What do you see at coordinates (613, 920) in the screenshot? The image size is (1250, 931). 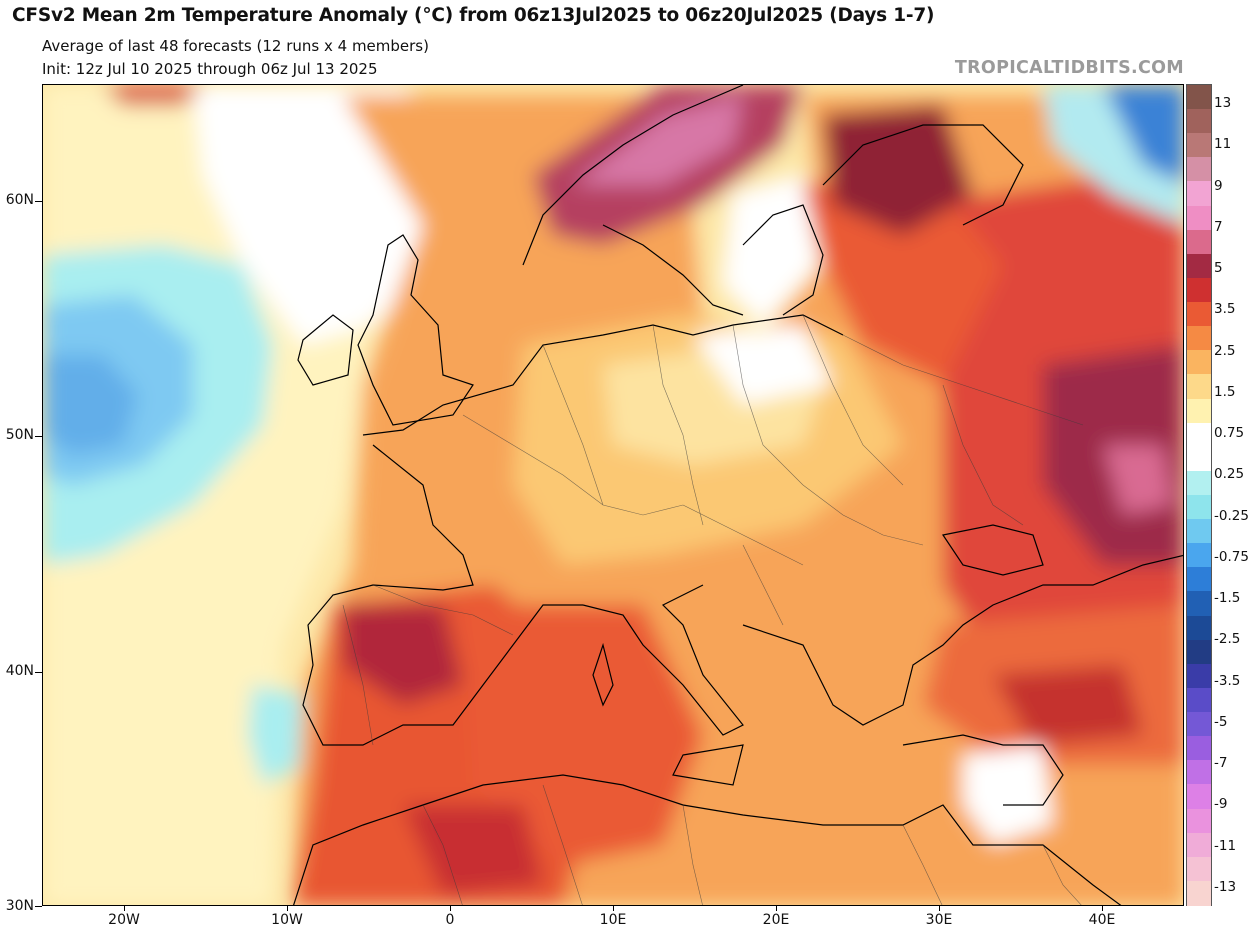 I see `lon-label-10e: 10E` at bounding box center [613, 920].